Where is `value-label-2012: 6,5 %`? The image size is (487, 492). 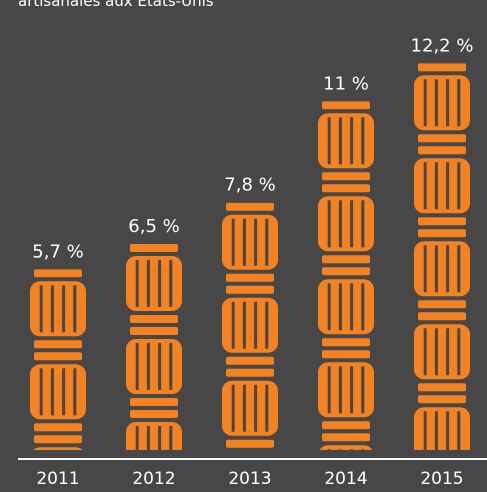 value-label-2012: 6,5 % is located at coordinates (153, 226).